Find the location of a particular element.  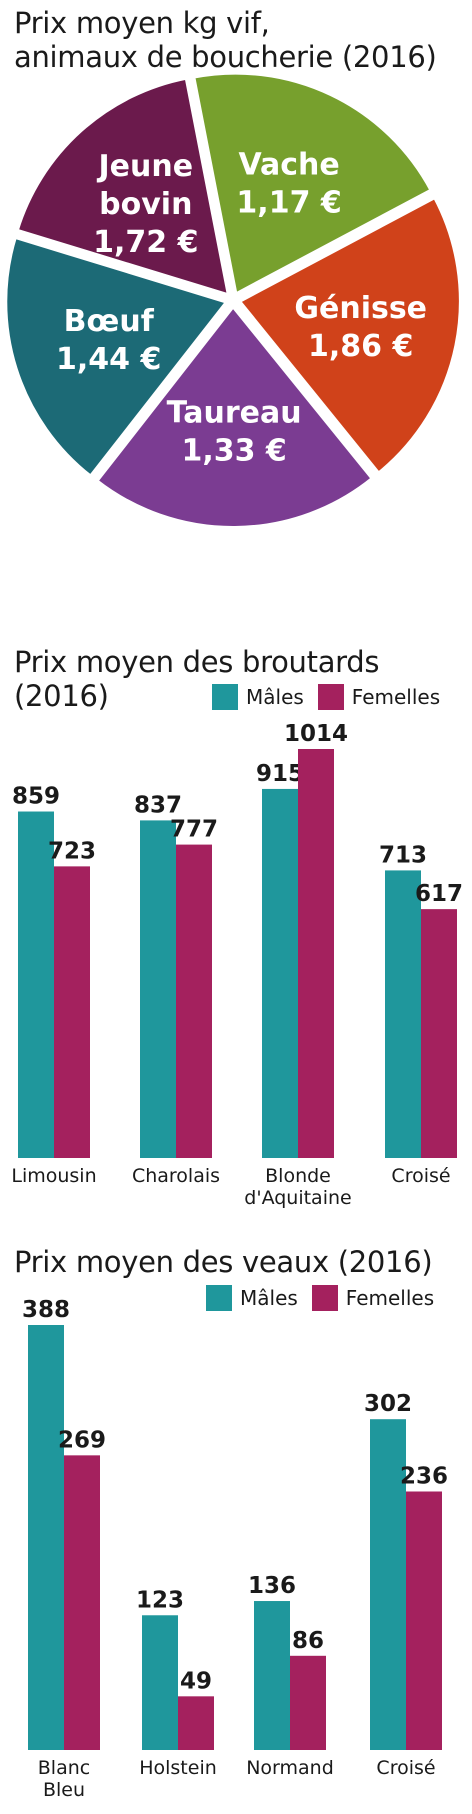

bar-value-label: 136 is located at coordinates (272, 1586).